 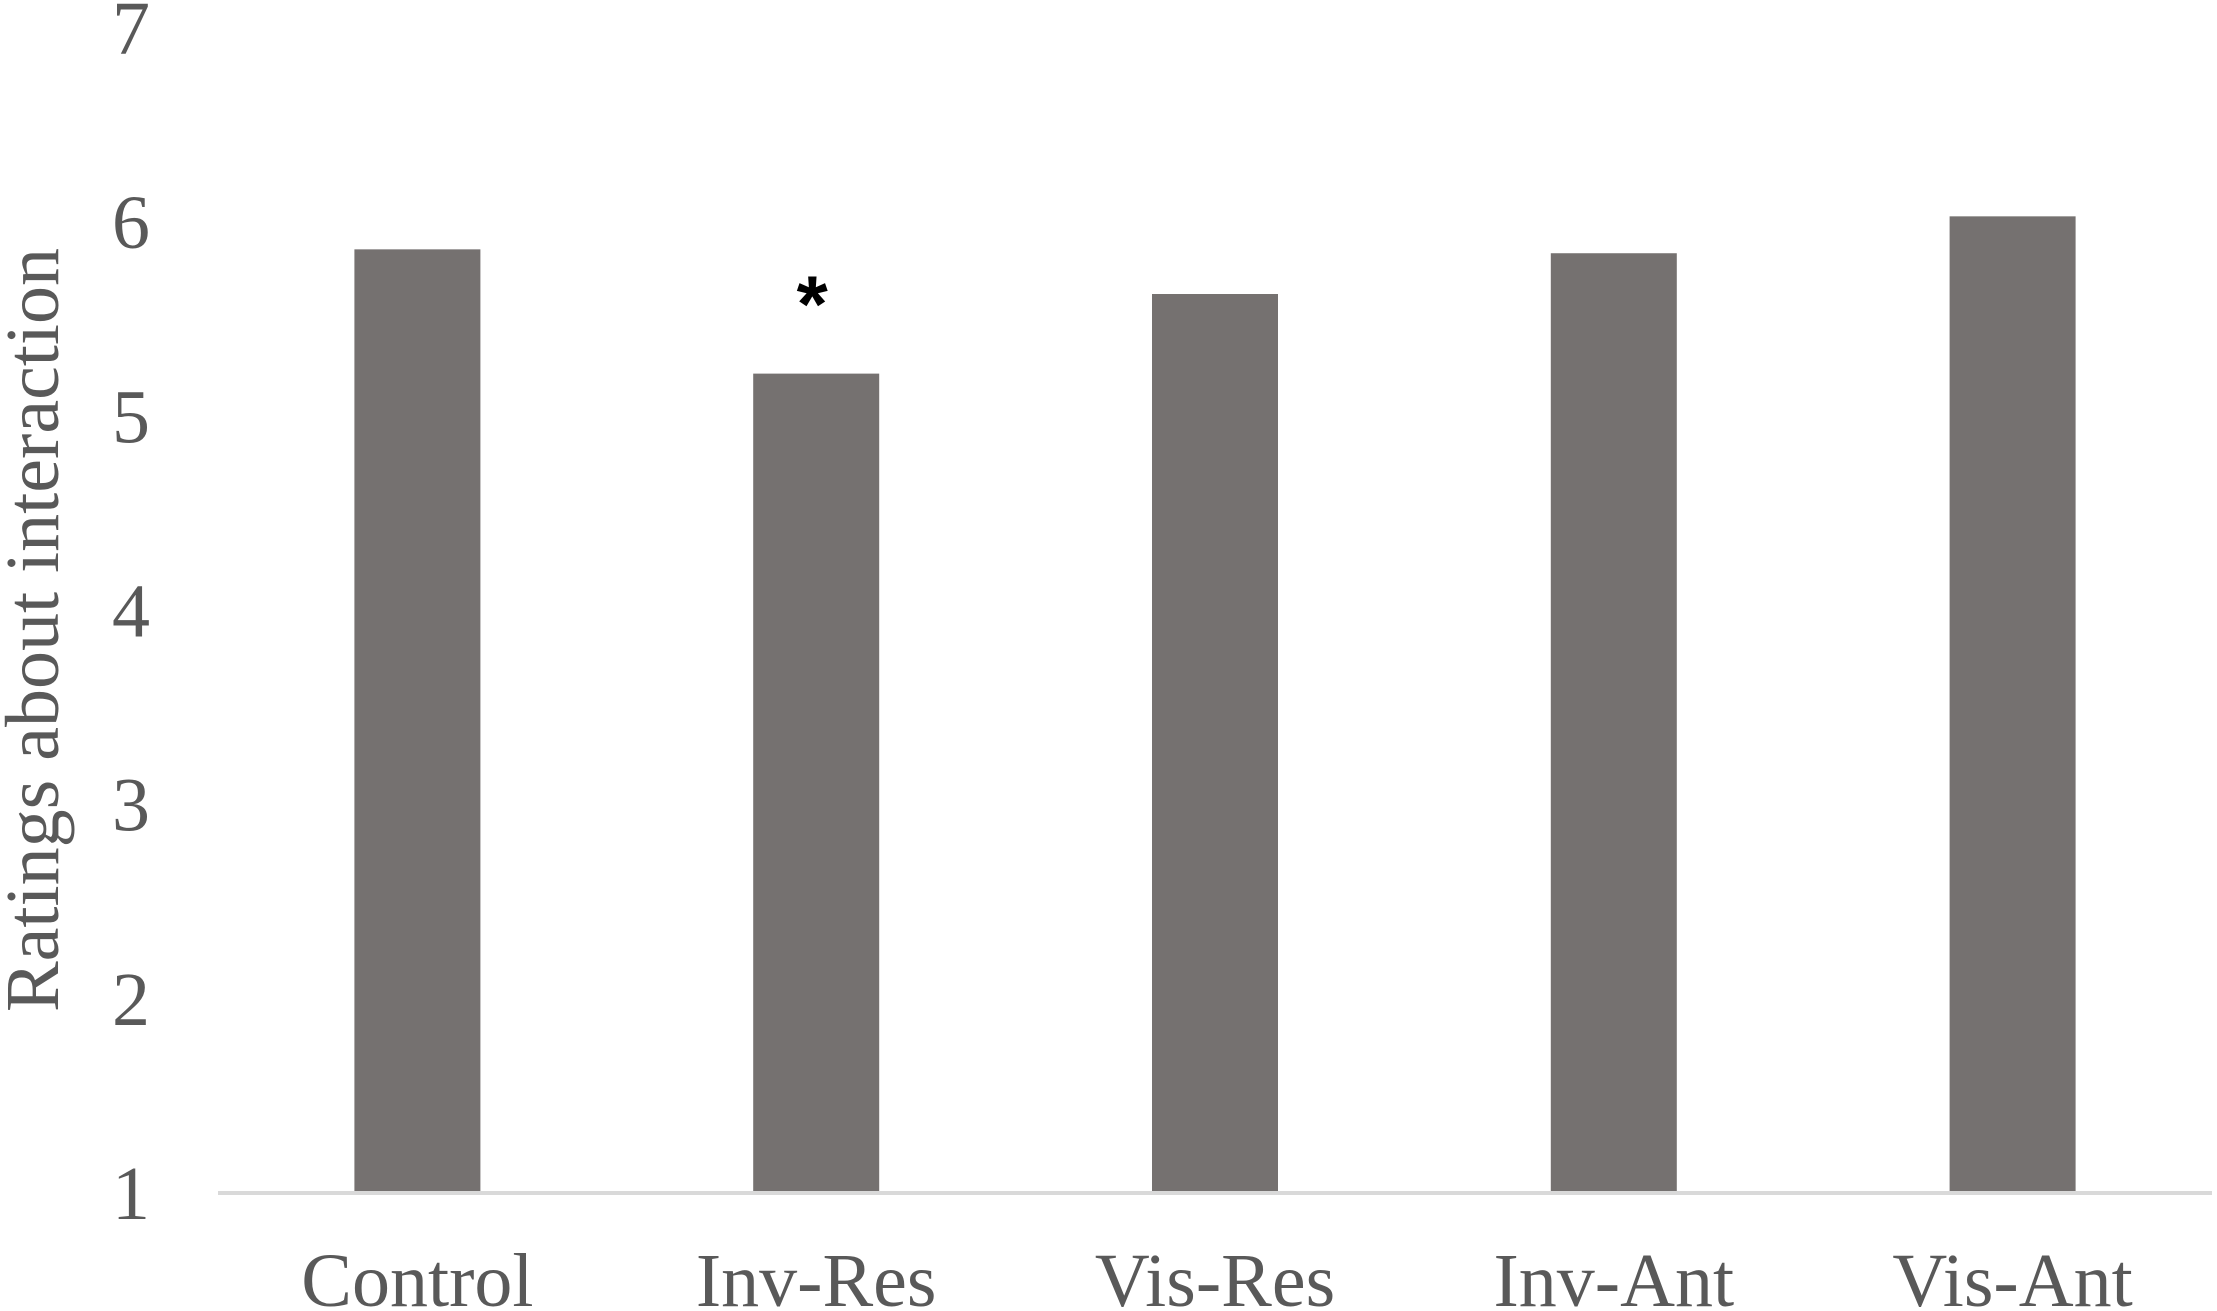 I want to click on y-tick-label: 2, so click(x=131, y=1000).